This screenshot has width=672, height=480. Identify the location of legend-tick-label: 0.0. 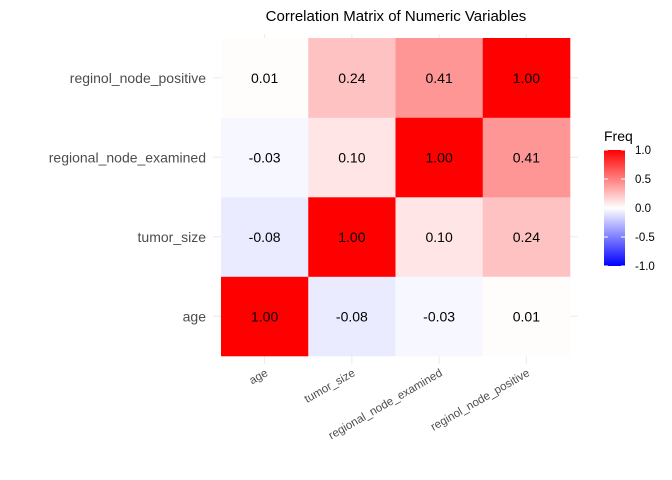
(643, 209).